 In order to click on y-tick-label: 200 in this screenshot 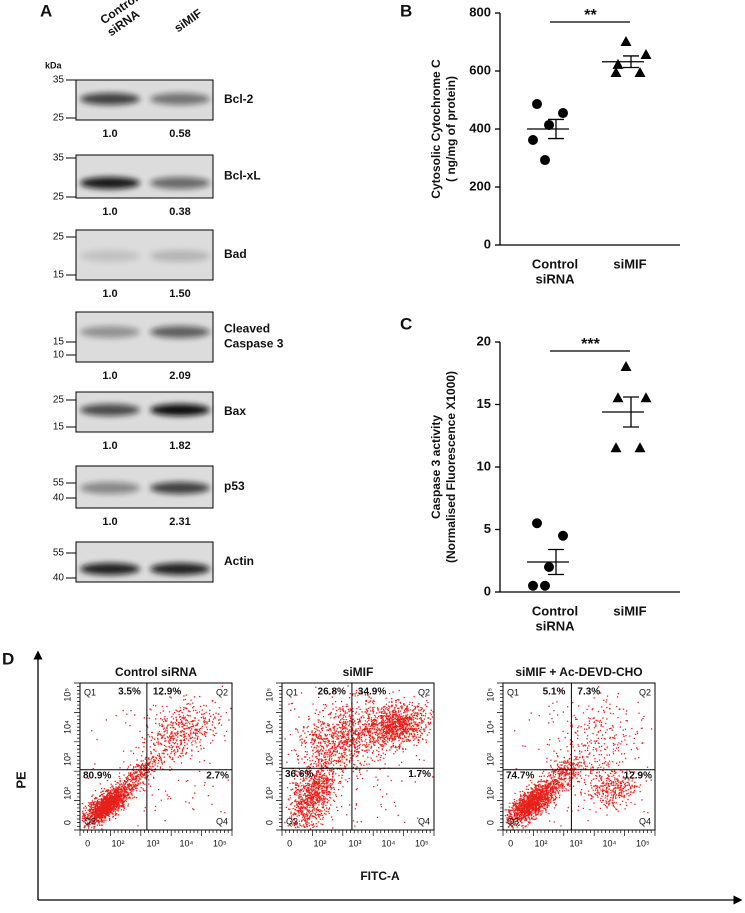, I will do `click(480, 185)`.